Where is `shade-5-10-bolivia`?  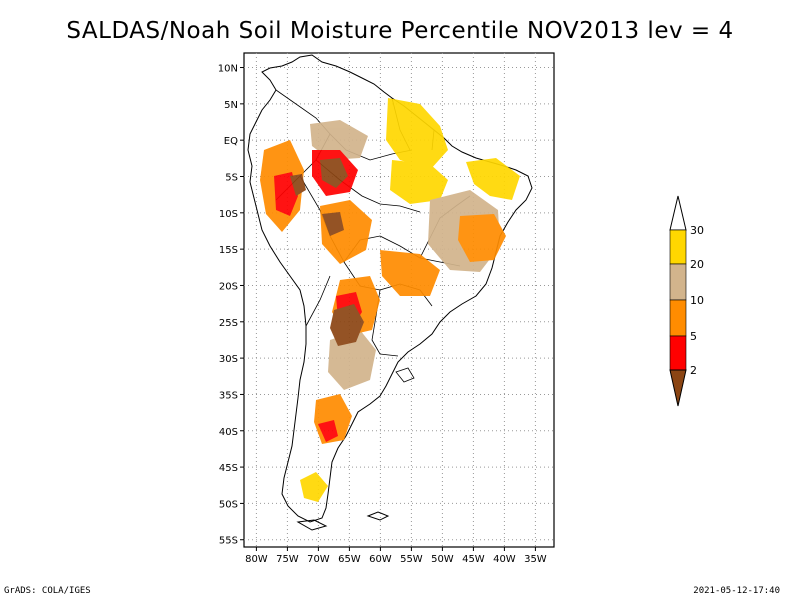 shade-5-10-bolivia is located at coordinates (346, 232).